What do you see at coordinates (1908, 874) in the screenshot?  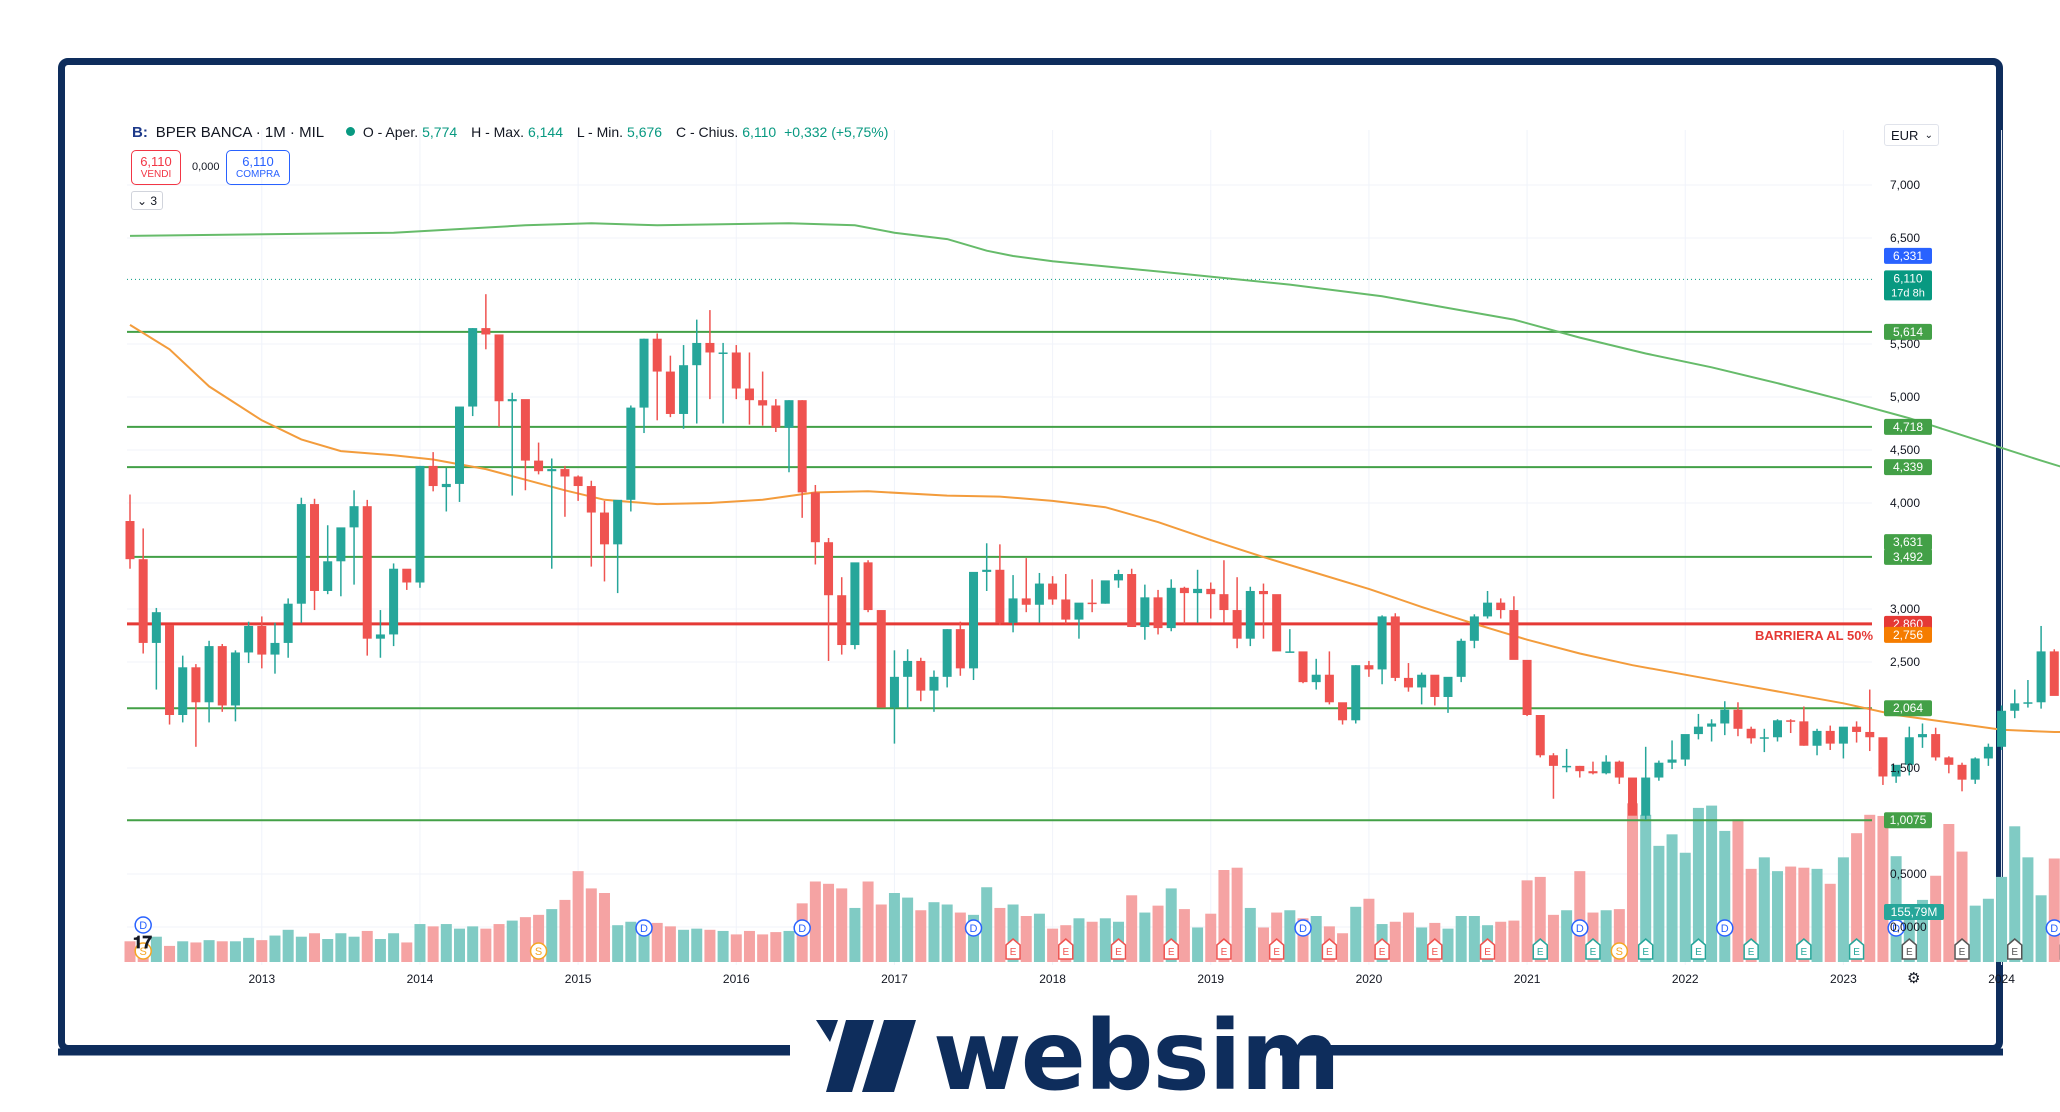 I see `y-tick-label: 0,5000` at bounding box center [1908, 874].